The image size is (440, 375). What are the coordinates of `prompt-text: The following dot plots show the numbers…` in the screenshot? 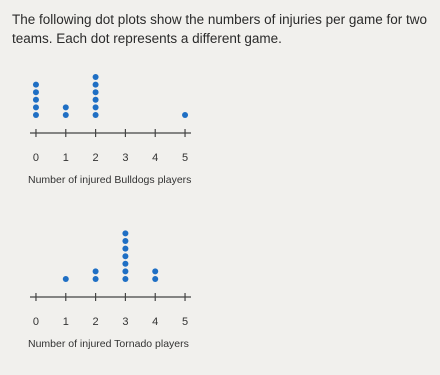 It's located at (219, 29).